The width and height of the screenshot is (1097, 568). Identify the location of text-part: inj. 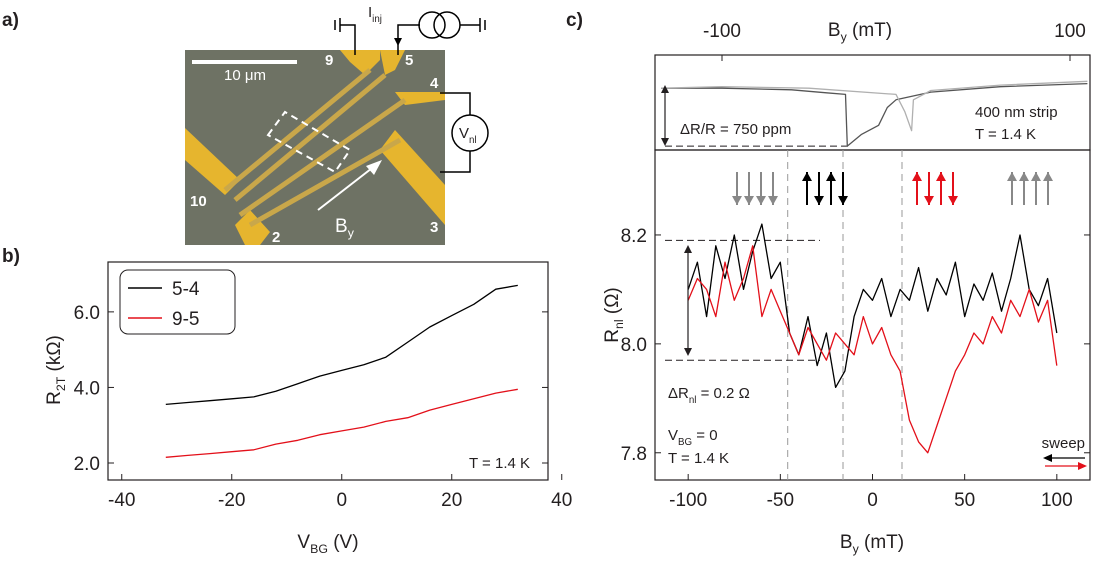
(377, 19).